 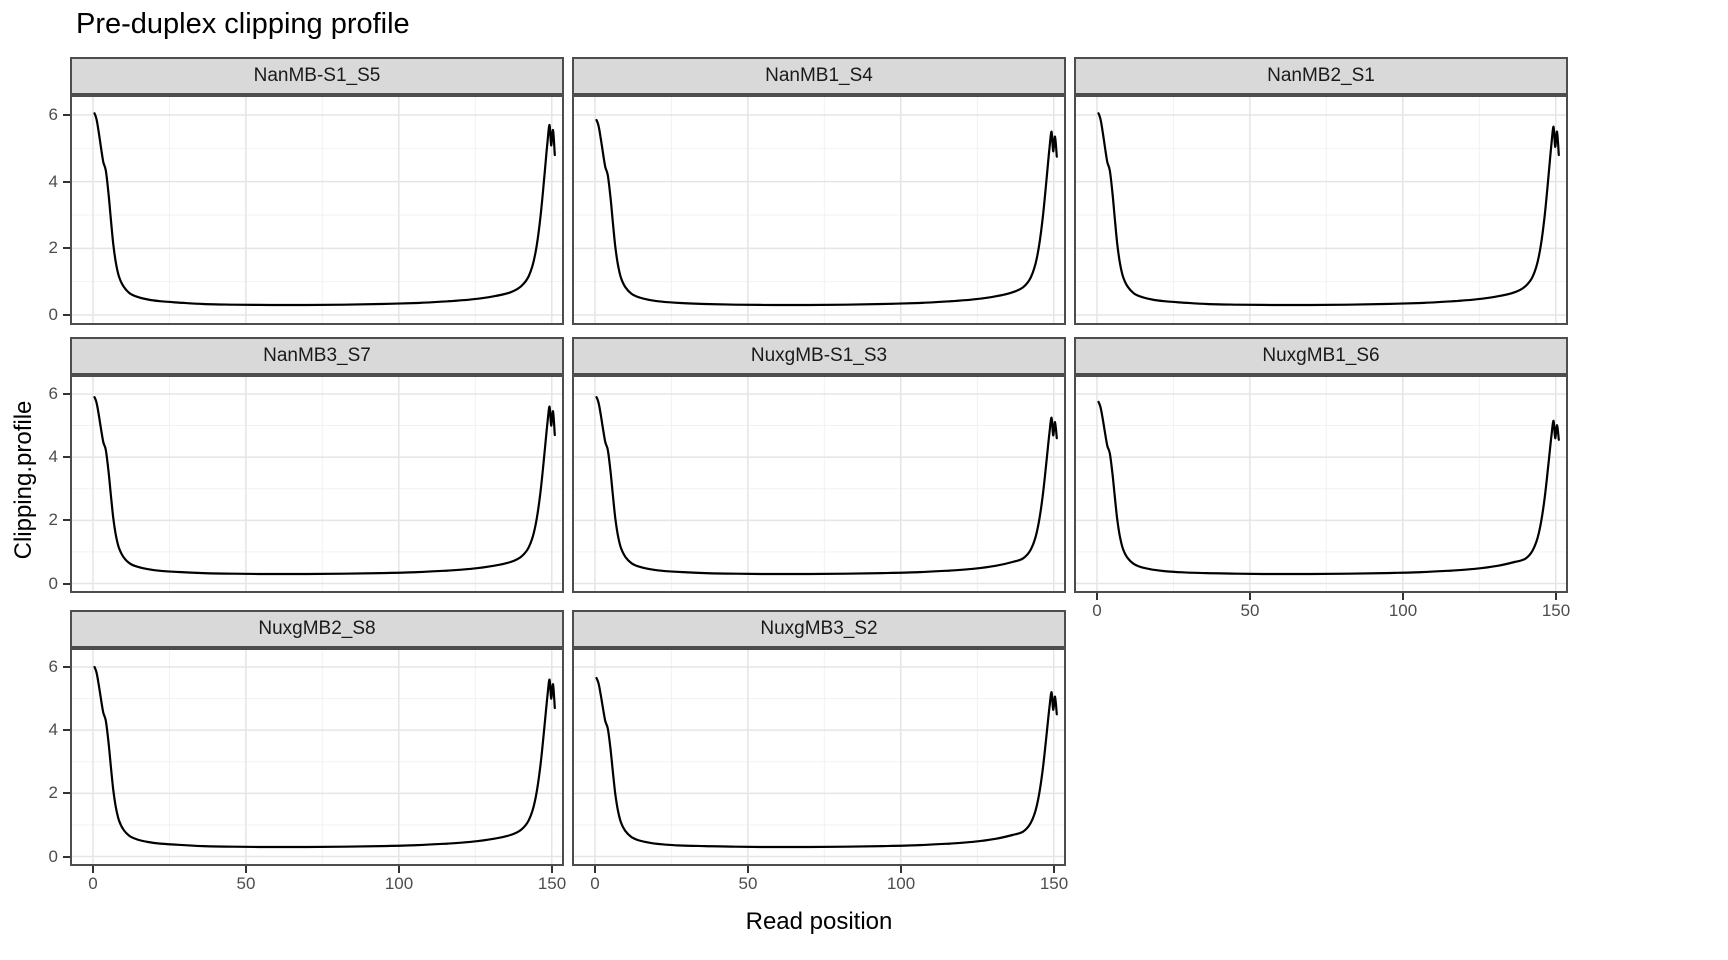 I want to click on facet-strip-label: NuxgMB1_S6, so click(x=1321, y=355).